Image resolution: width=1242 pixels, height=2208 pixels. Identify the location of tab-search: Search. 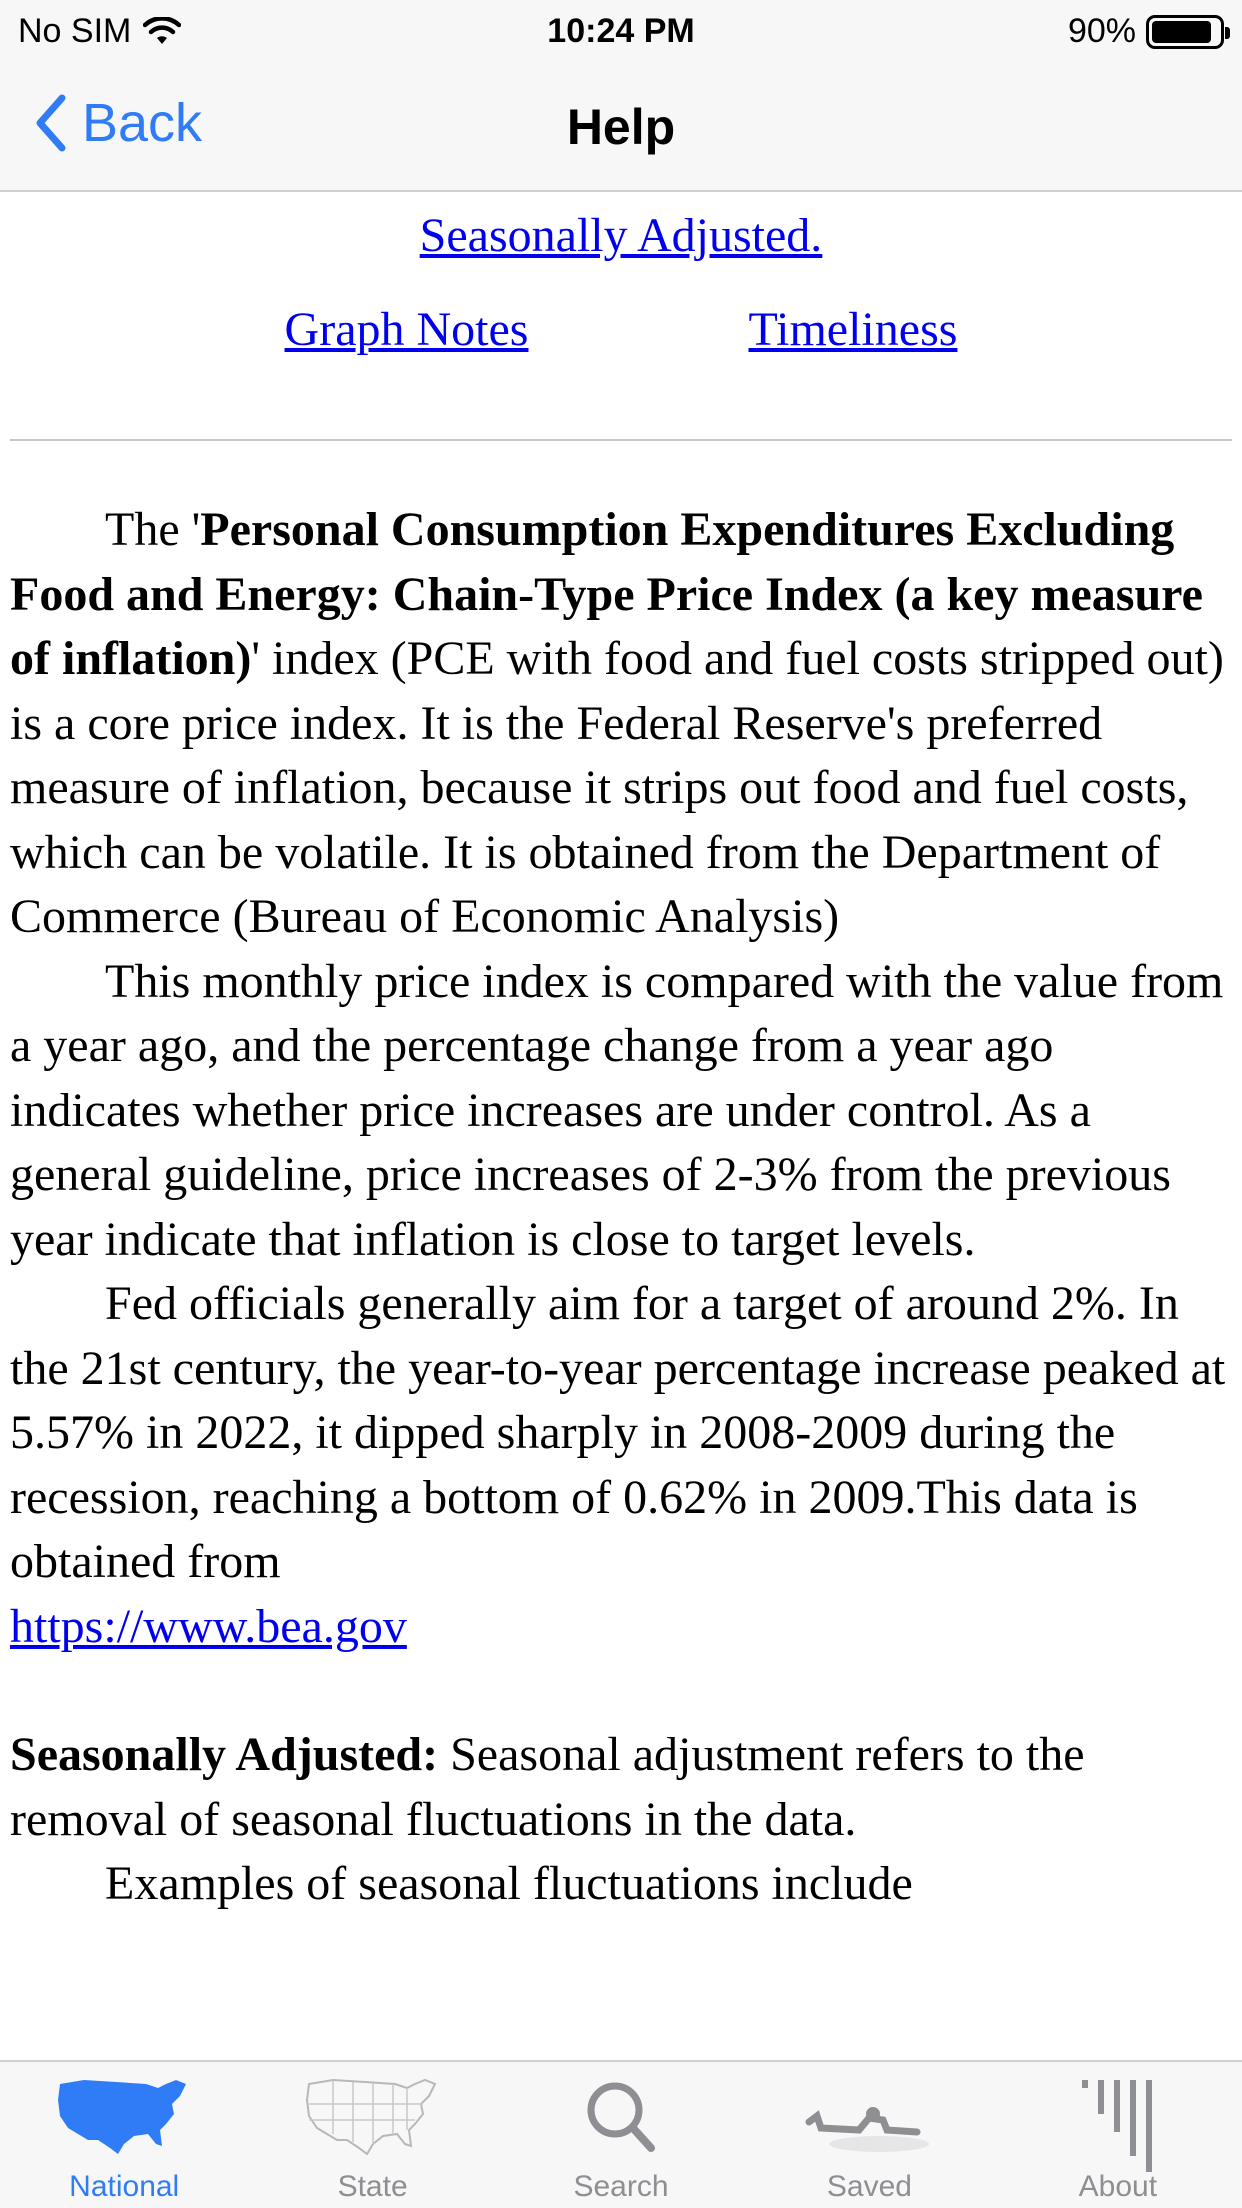
(621, 2135).